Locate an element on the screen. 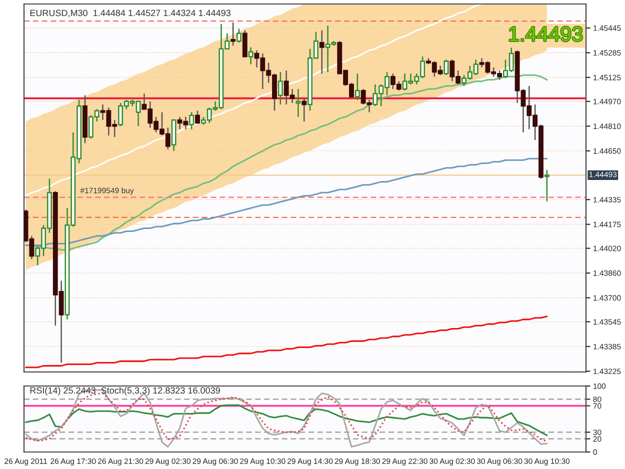  chart-title: RSI(14) 25.2443 Stoch(5,3,3) 12.8323 16.0039 is located at coordinates (125, 391).